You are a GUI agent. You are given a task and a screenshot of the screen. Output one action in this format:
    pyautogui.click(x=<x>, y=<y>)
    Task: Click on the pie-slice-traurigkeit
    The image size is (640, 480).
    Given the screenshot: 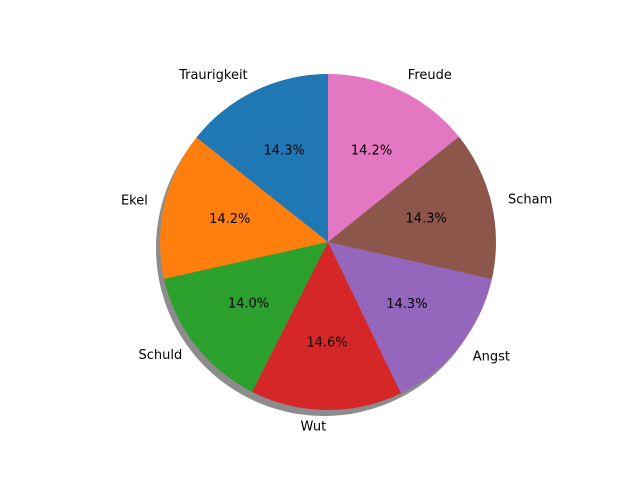 What is the action you would take?
    pyautogui.click(x=262, y=158)
    